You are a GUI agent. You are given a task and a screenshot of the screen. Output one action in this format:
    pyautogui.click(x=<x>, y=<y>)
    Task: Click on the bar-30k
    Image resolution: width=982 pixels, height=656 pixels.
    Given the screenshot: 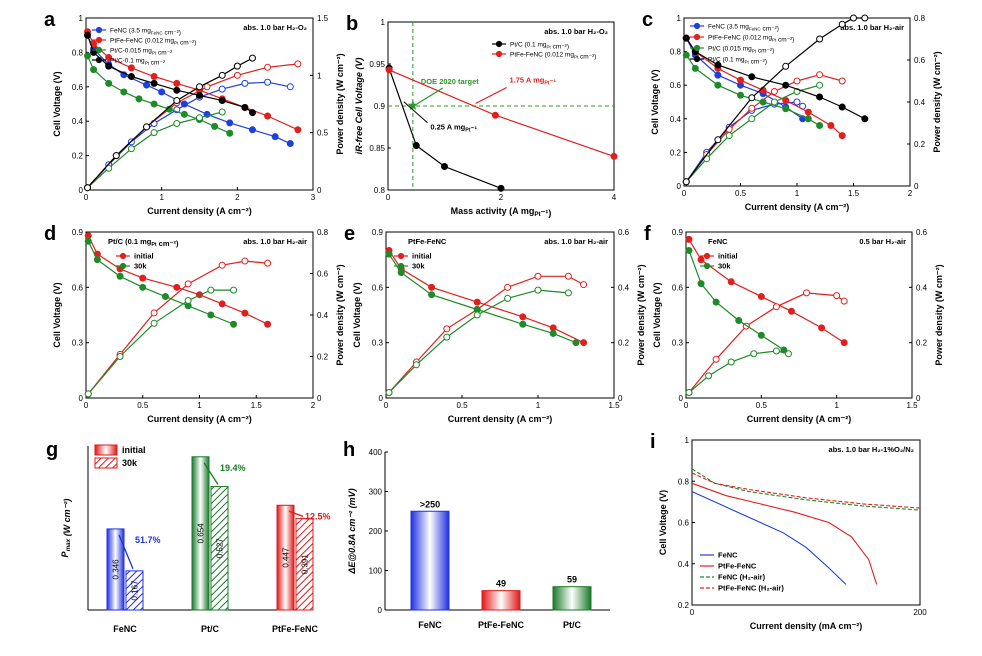 What is the action you would take?
    pyautogui.click(x=304, y=564)
    